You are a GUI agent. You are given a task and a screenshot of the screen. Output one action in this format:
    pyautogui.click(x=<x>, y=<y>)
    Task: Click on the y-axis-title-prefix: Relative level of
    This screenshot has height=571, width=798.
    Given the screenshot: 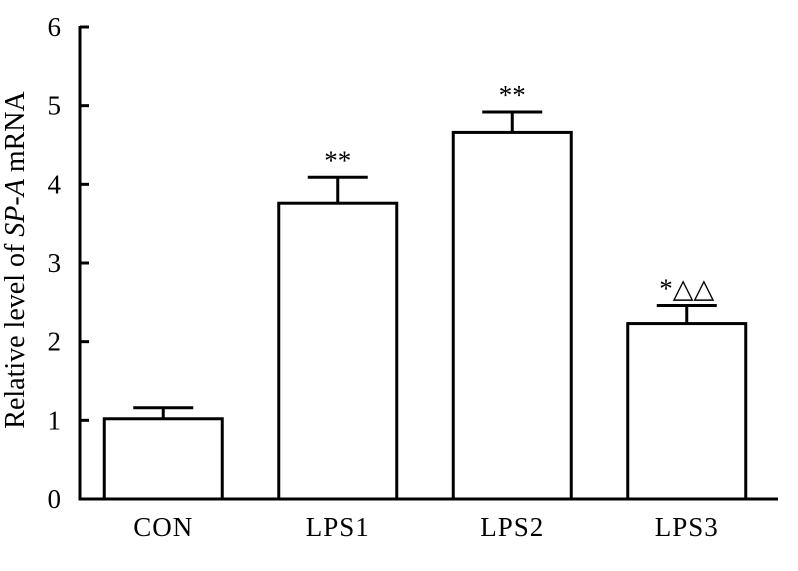 What is the action you would take?
    pyautogui.click(x=15, y=333)
    